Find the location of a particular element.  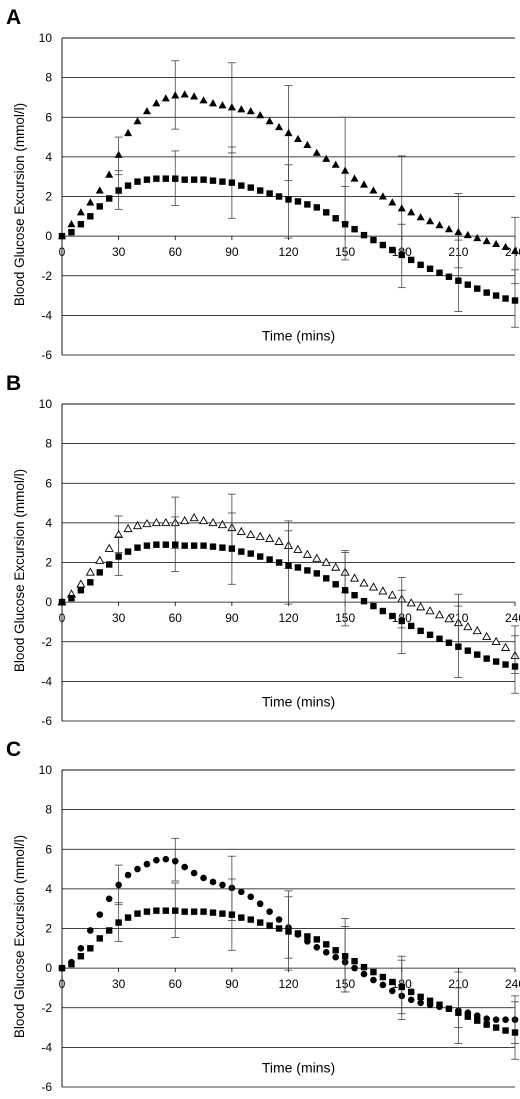

x-tick-label: 30 is located at coordinates (119, 984).